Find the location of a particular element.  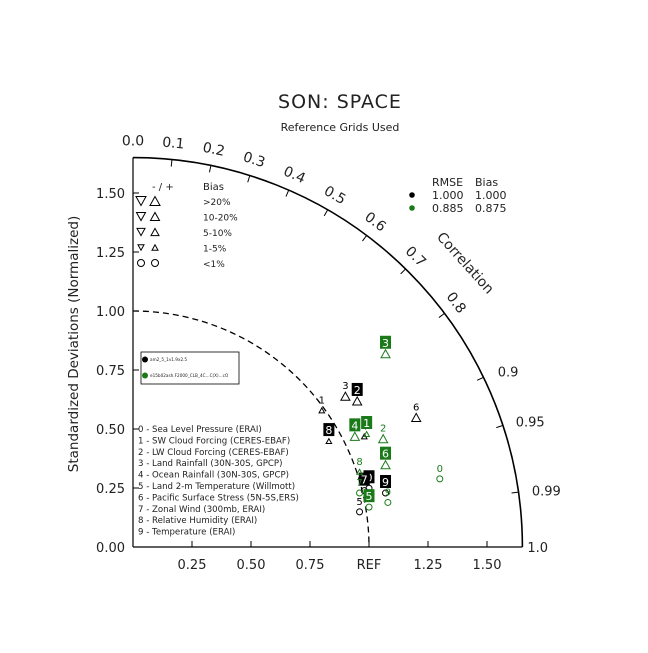

correlation-label: Correlation is located at coordinates (465, 263).